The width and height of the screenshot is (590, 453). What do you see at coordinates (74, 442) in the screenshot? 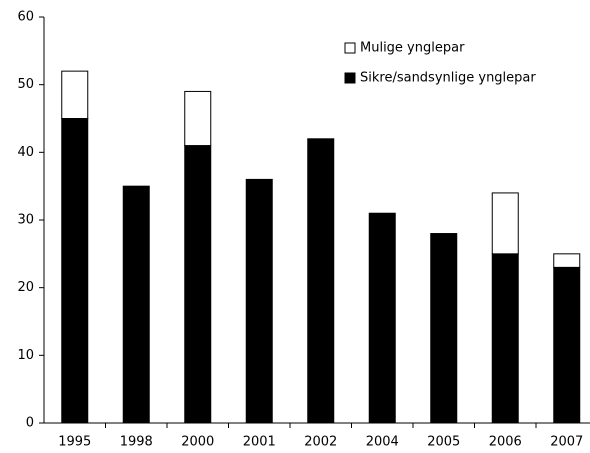
I see `x-tick-label: 1995` at bounding box center [74, 442].